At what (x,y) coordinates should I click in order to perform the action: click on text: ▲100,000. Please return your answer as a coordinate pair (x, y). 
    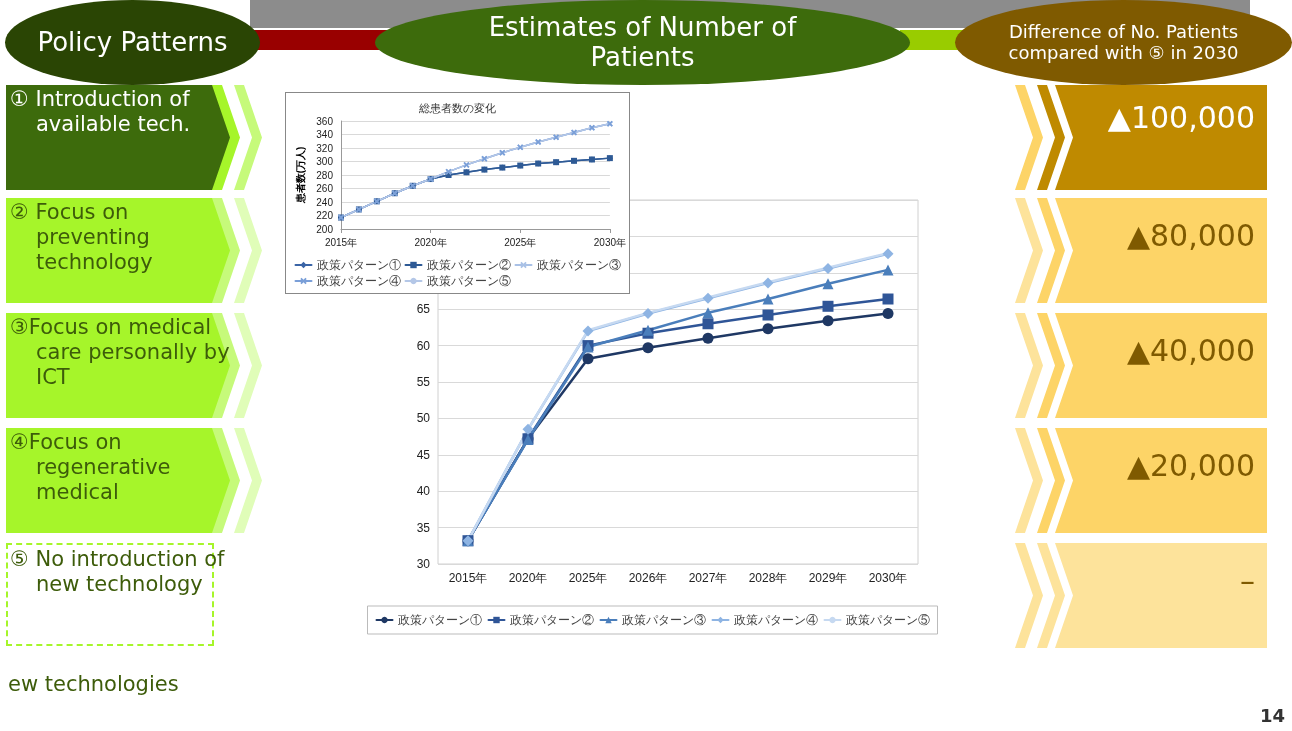
    Looking at the image, I should click on (1180, 117).